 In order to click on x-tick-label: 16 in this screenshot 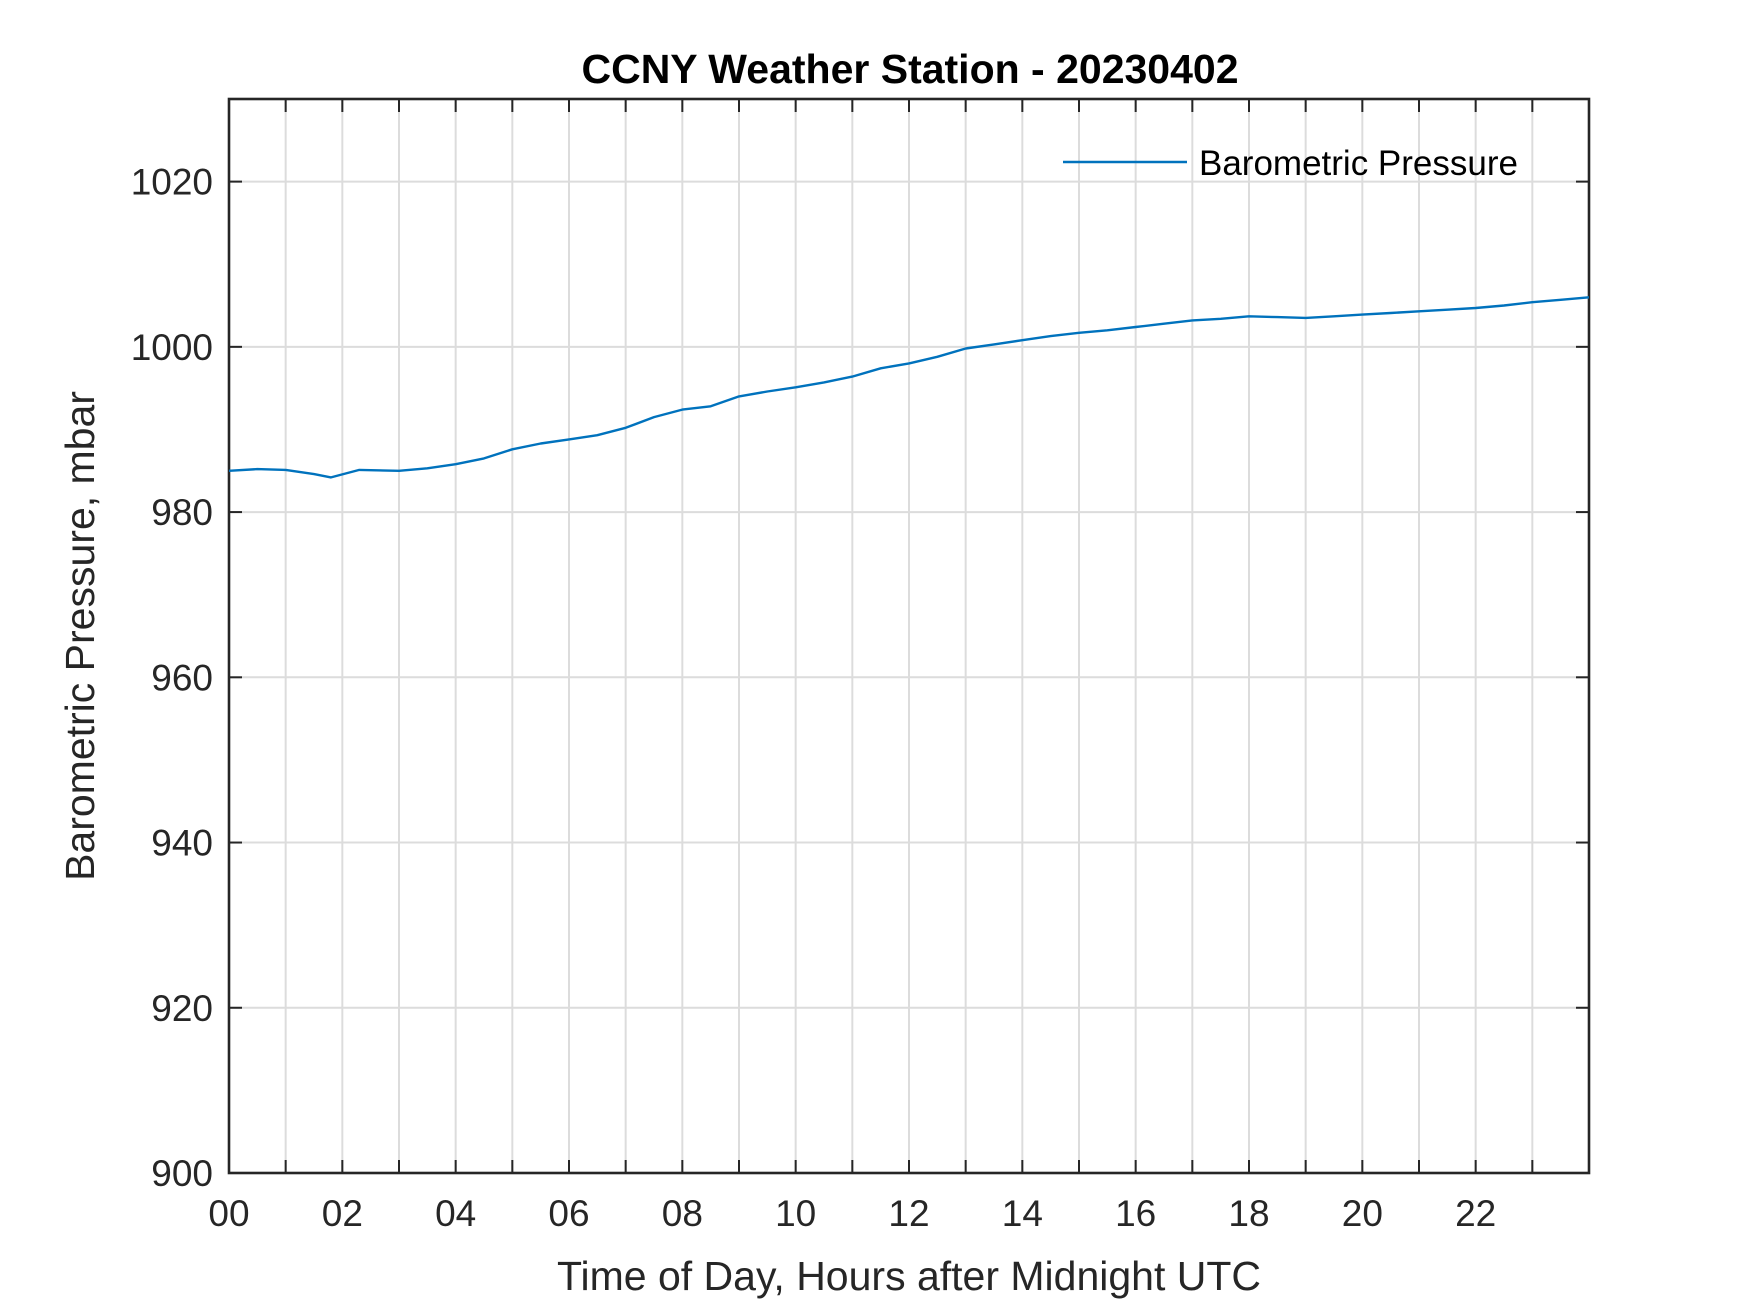, I will do `click(1135, 1213)`.